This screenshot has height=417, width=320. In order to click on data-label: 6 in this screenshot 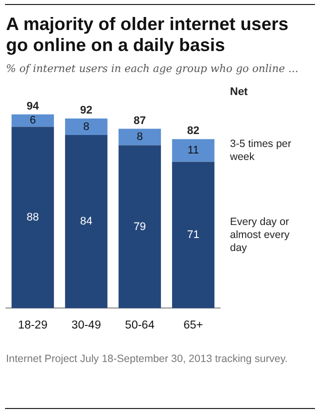, I will do `click(33, 120)`.